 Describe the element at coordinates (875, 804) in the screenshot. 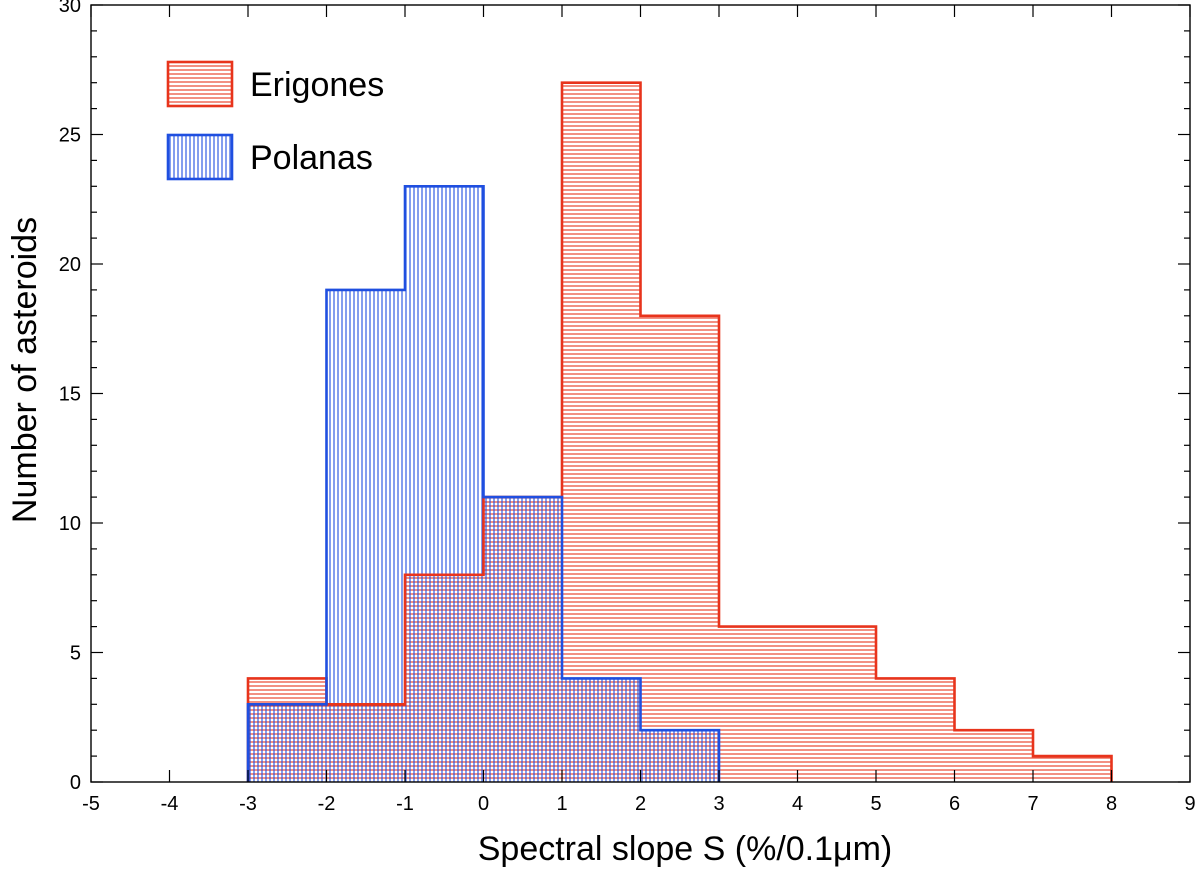

I see `x-tick-label: 5` at that location.